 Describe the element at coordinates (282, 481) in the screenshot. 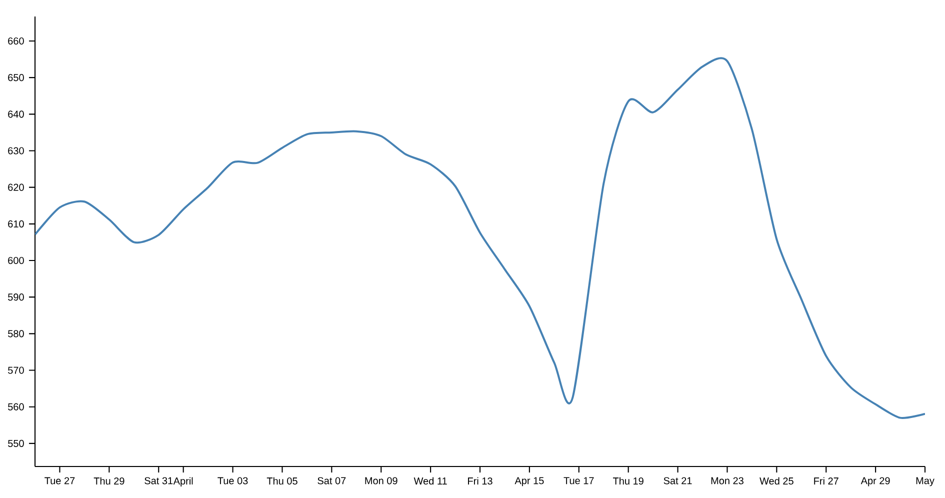

I see `x-tick-label: Thu 05` at that location.